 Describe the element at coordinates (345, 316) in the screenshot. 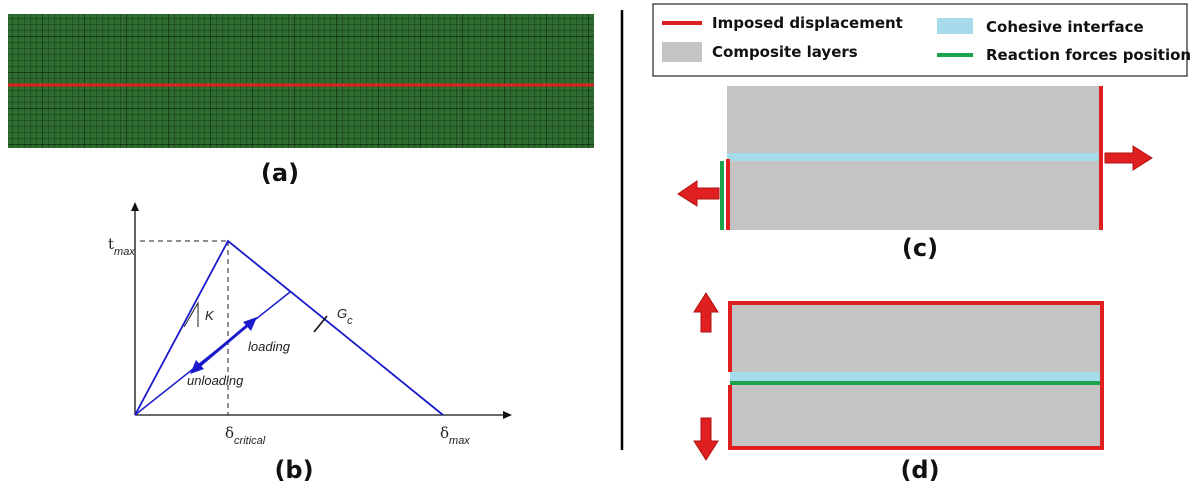

I see `gc-label: Gc` at that location.